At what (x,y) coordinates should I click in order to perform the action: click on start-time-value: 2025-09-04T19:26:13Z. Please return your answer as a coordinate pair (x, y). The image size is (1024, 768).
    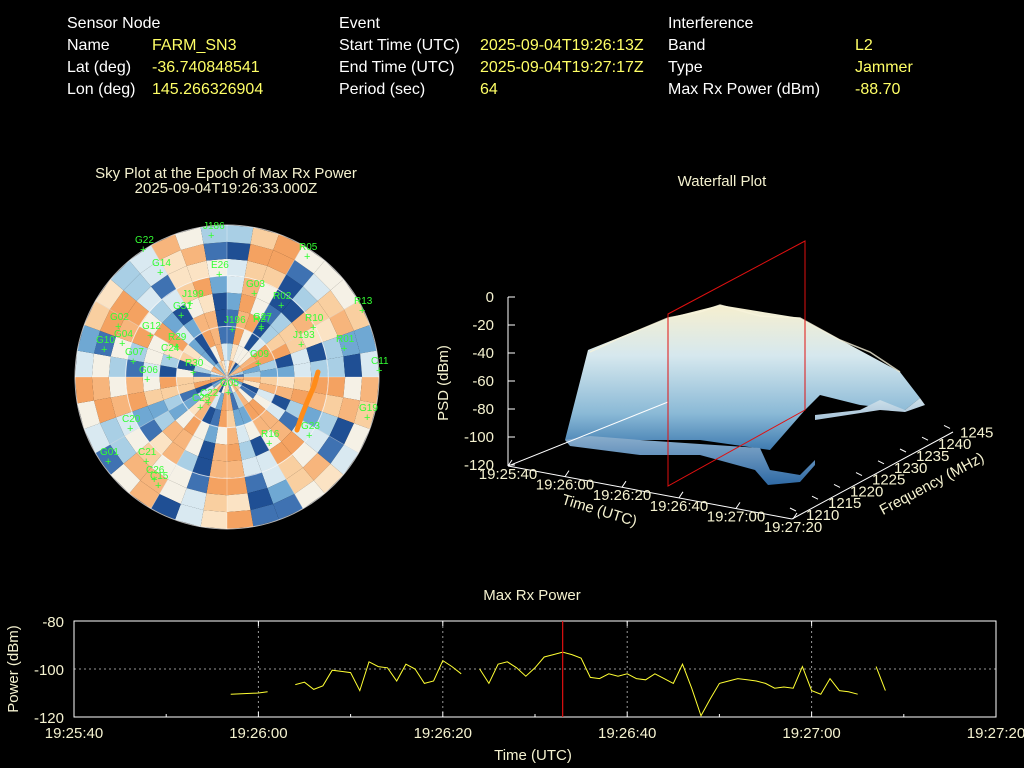
    Looking at the image, I should click on (562, 45).